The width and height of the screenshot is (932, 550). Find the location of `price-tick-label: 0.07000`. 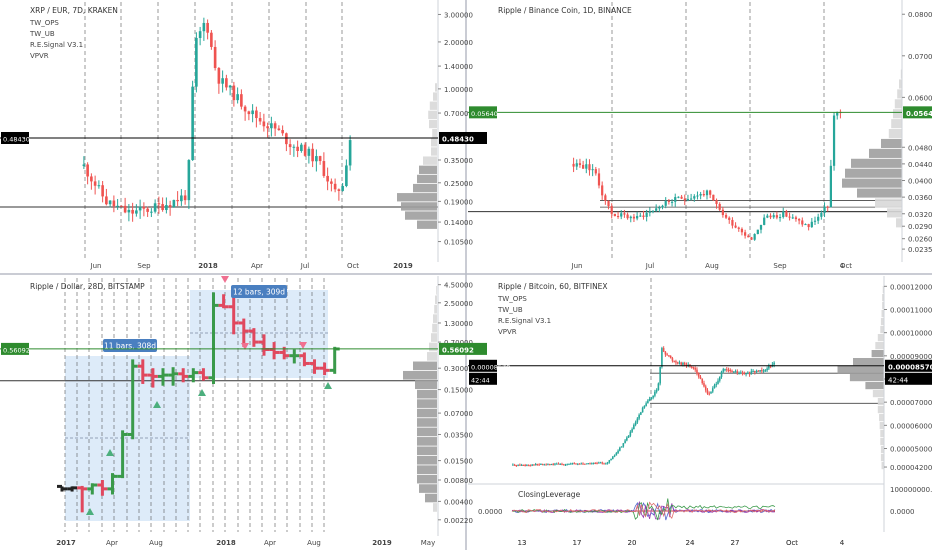

price-tick-label: 0.07000 is located at coordinates (458, 414).